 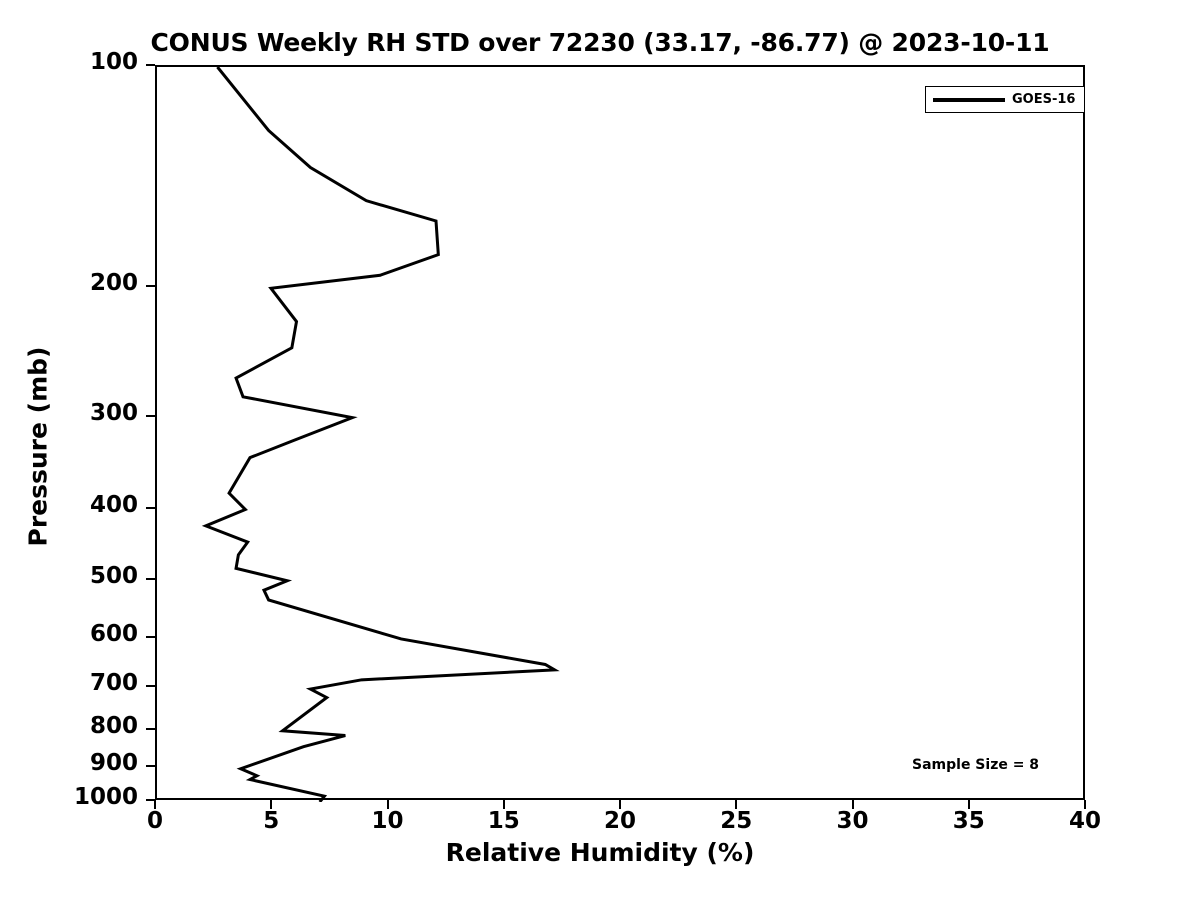 I want to click on x-tick-label: 25, so click(x=736, y=821).